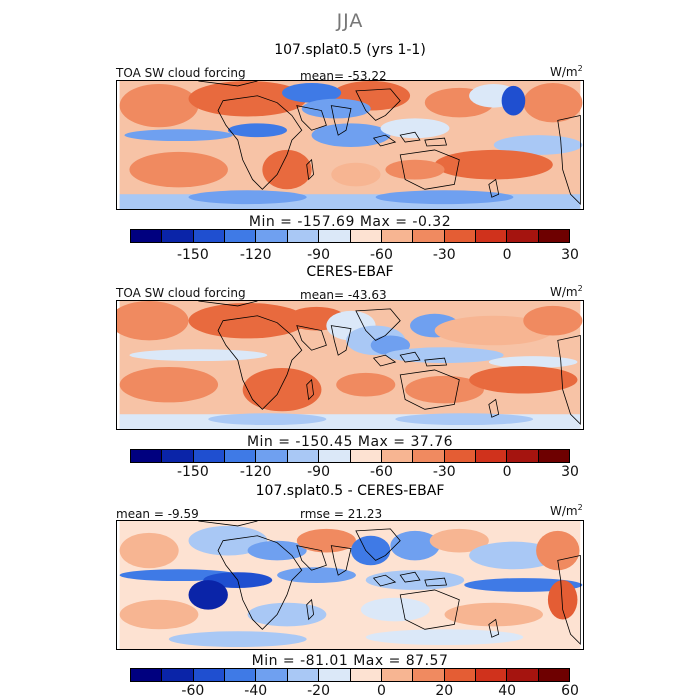 The width and height of the screenshot is (700, 700). Describe the element at coordinates (318, 691) in the screenshot. I see `colorbar-tick-label: -20` at that location.